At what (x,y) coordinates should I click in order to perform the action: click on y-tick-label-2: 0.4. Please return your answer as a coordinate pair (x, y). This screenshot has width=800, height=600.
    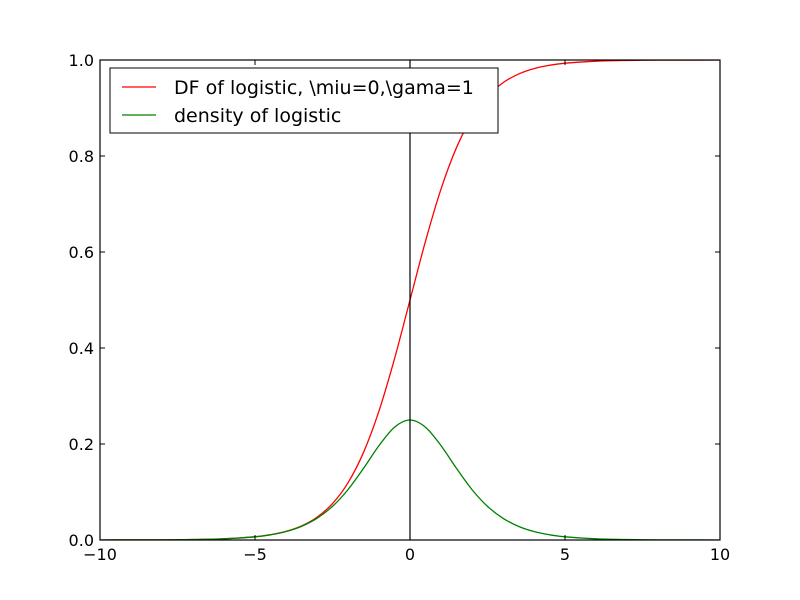
    Looking at the image, I should click on (81, 348).